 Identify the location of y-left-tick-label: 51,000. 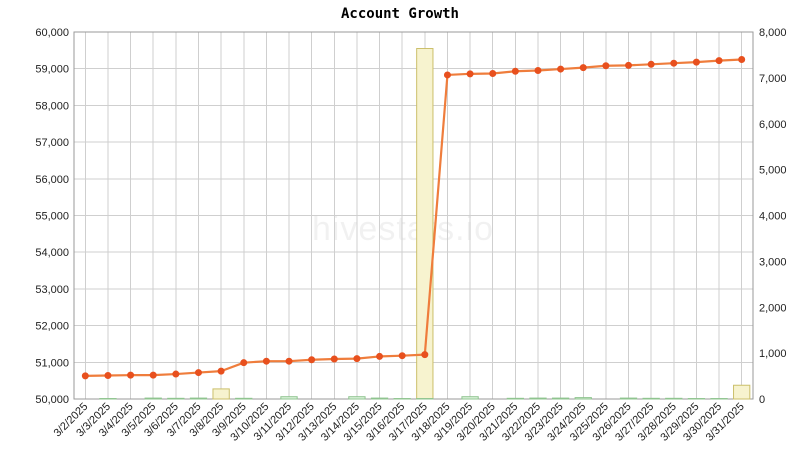
(52, 363).